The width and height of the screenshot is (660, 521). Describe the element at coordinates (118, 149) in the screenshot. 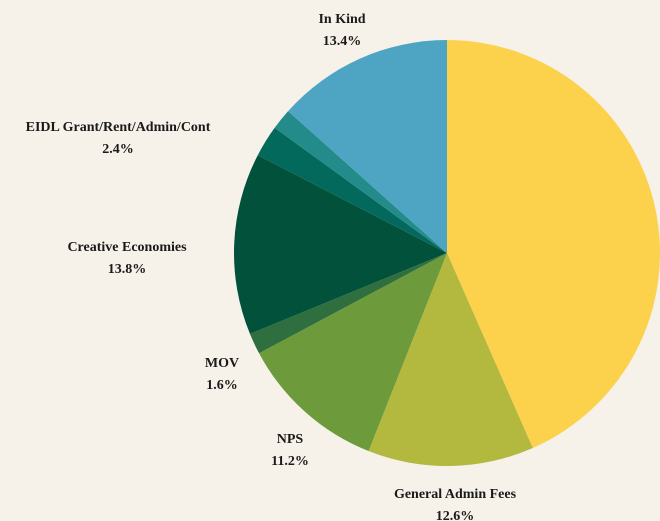

I see `slice-value-eidl-grant-rent-admin-cont: 2.4%` at that location.